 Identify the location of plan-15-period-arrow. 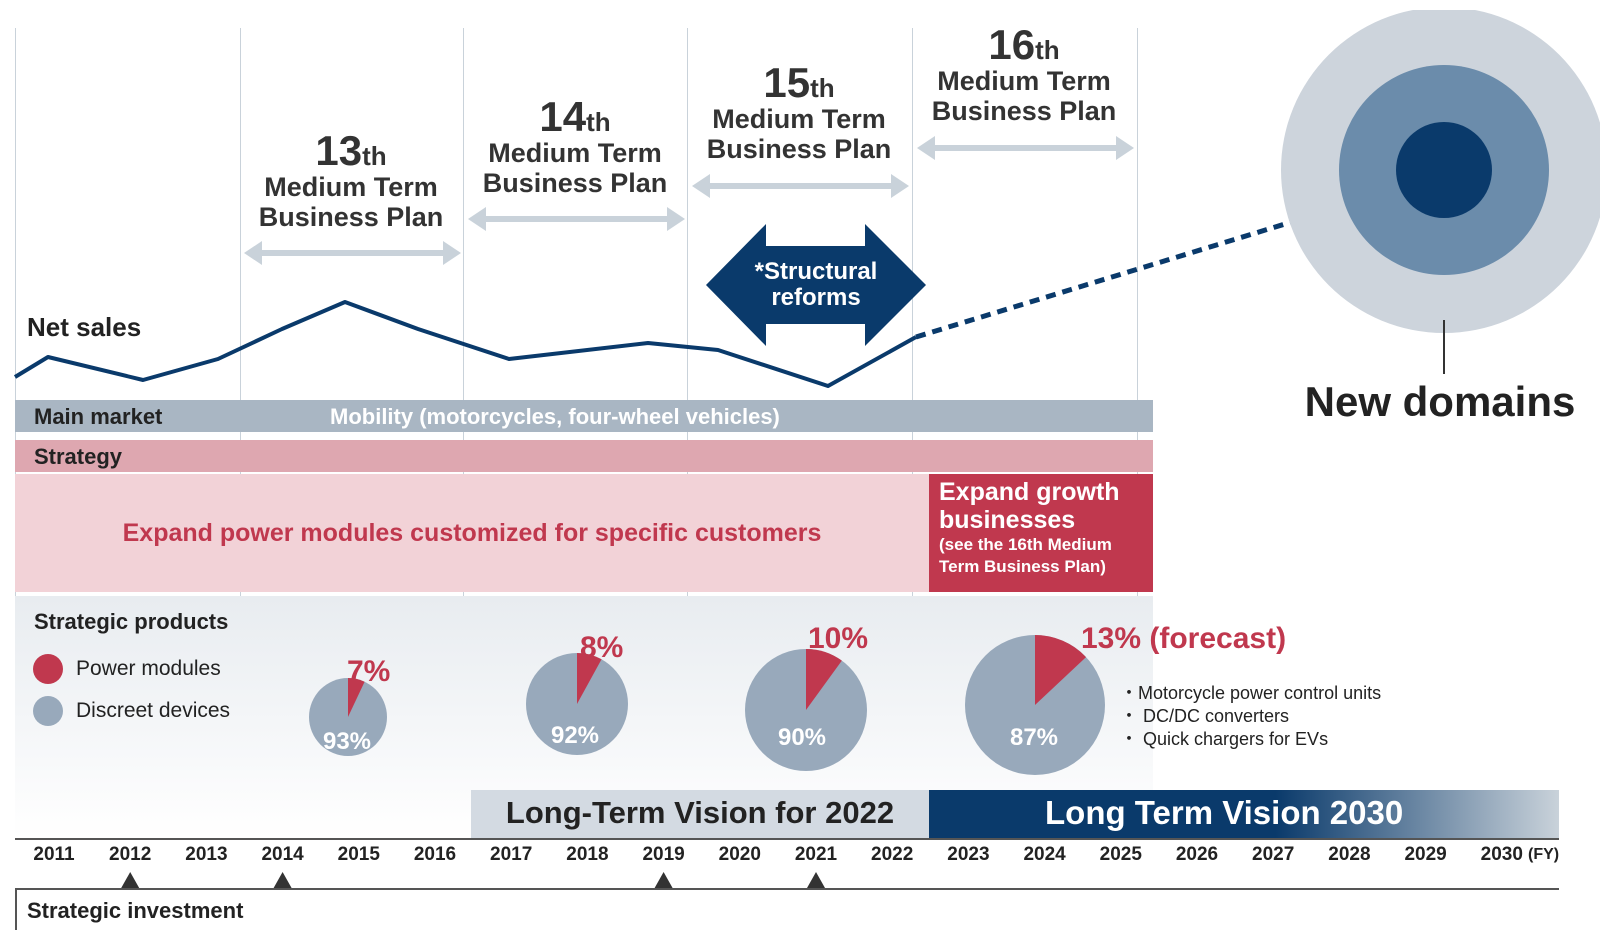
(800, 186).